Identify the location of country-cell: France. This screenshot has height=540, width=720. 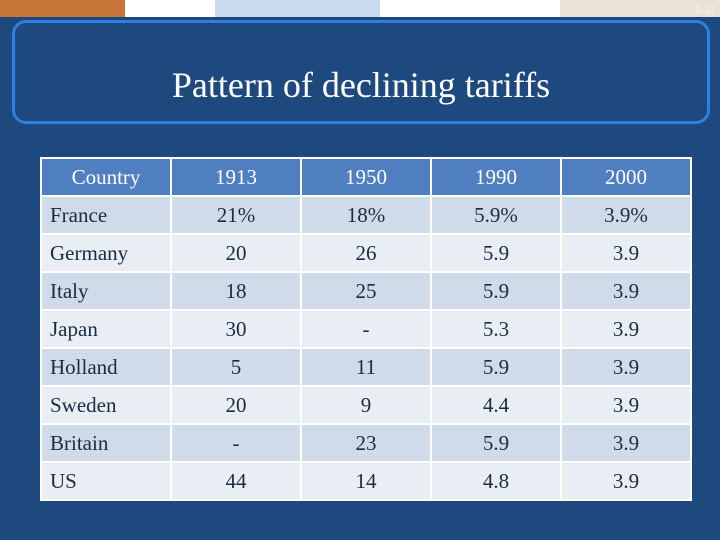
(106, 215).